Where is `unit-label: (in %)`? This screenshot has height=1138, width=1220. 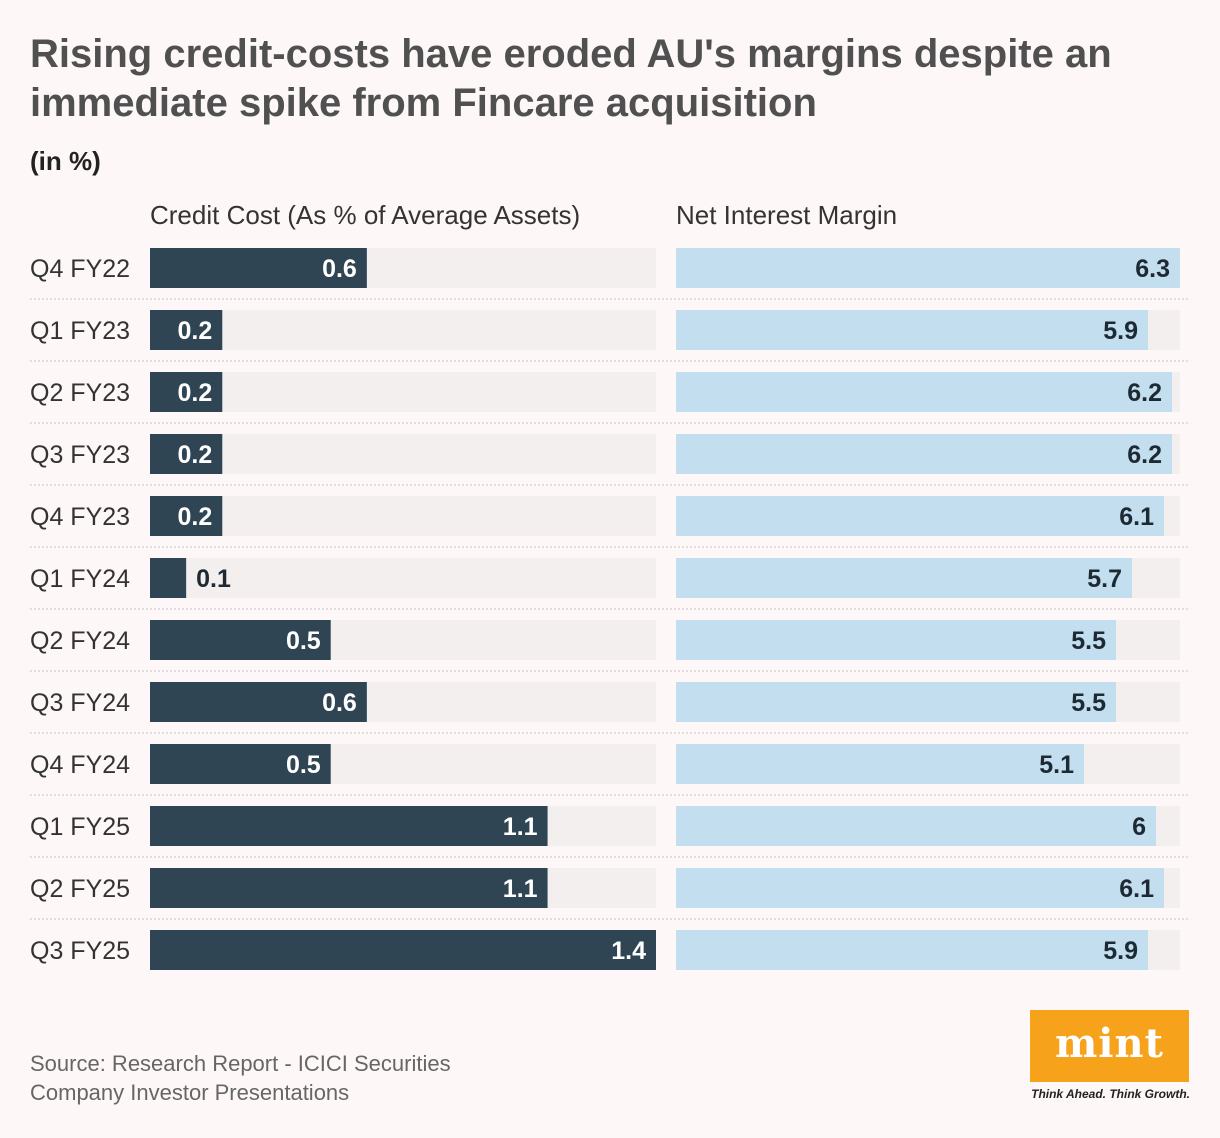
unit-label: (in %) is located at coordinates (65, 161).